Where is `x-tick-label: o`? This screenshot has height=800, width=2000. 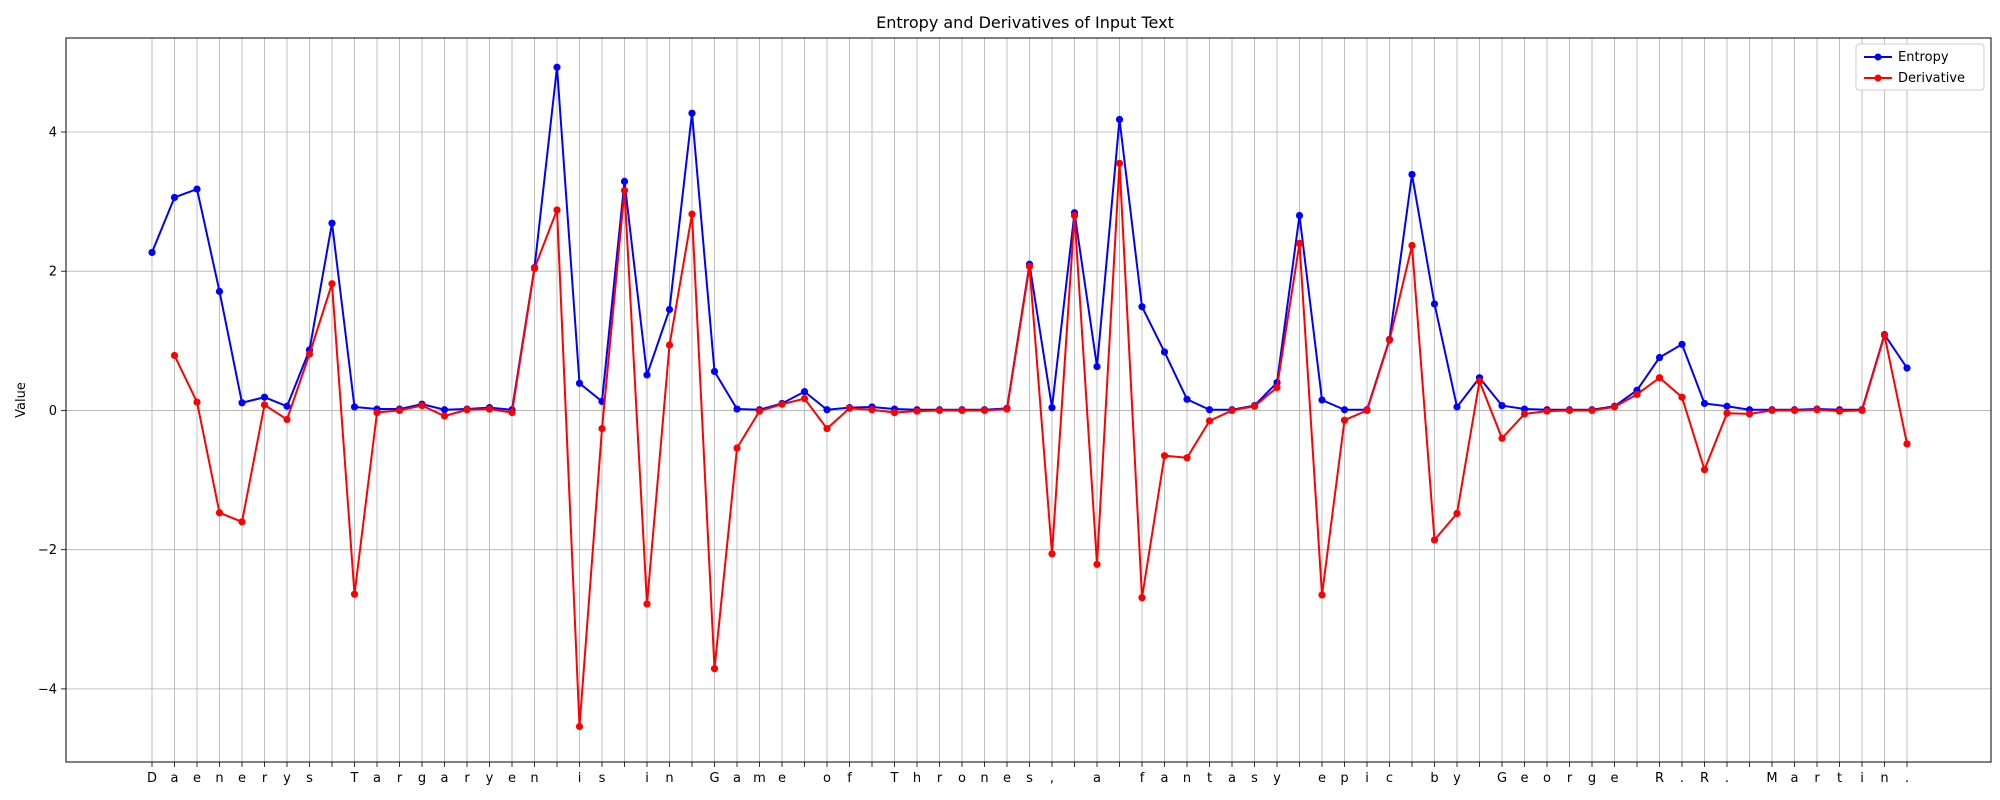 x-tick-label: o is located at coordinates (827, 778).